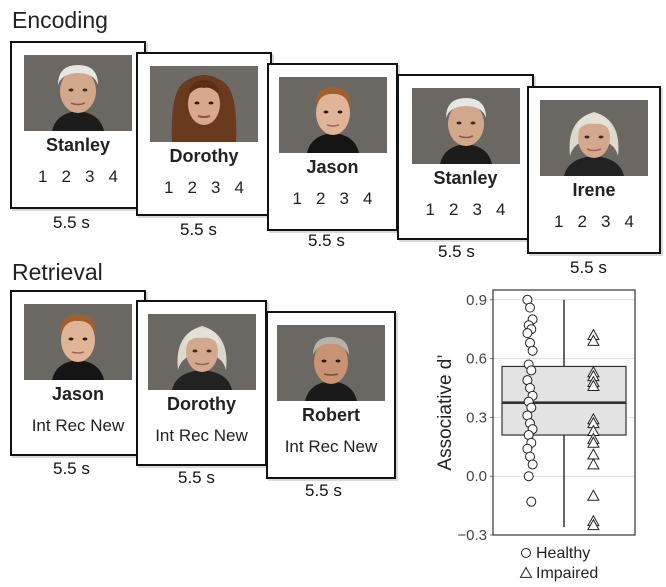 The height and width of the screenshot is (587, 666). Describe the element at coordinates (476, 359) in the screenshot. I see `y-tick-label: 0.6` at that location.